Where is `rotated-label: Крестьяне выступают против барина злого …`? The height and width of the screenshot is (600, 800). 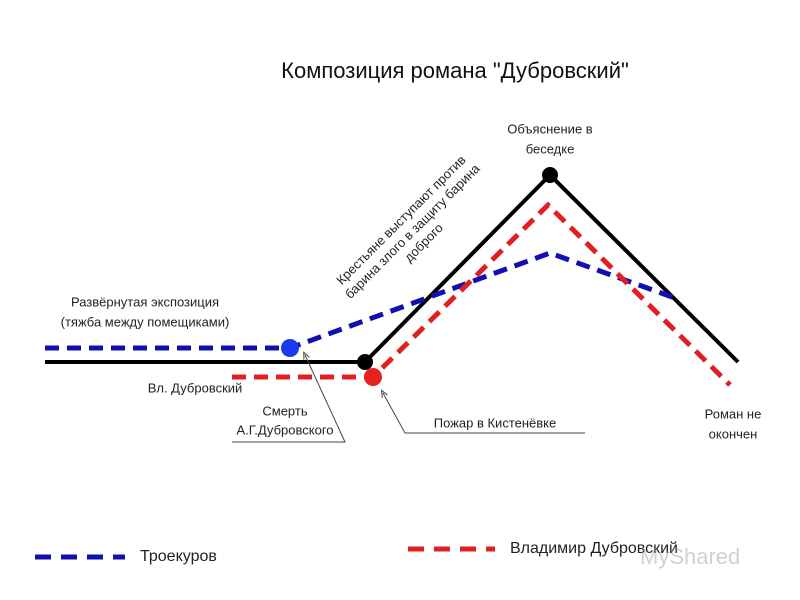
rotated-label: Крестьяне выступают против барина злого … is located at coordinates (408, 226).